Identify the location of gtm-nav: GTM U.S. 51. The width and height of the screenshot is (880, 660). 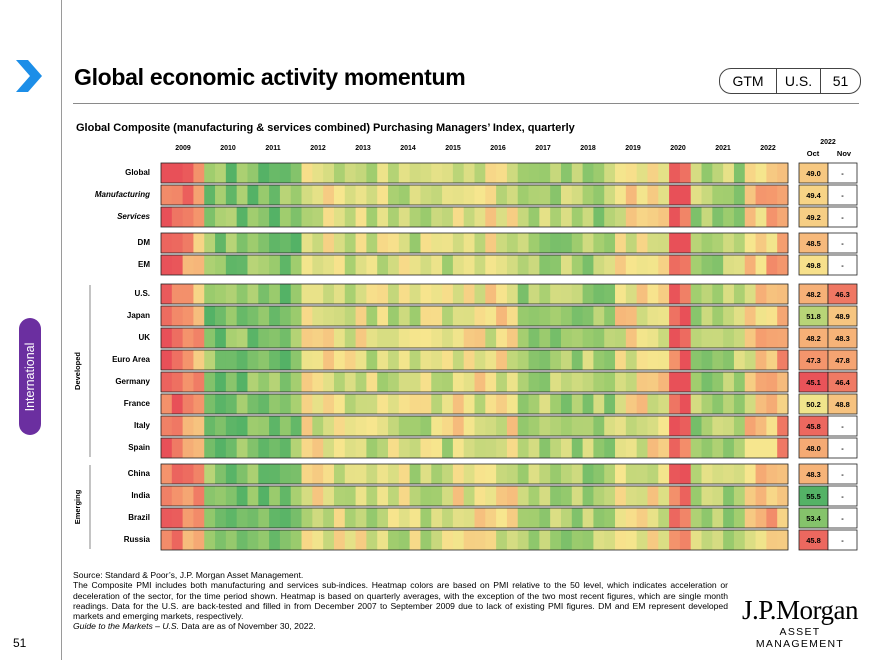
(790, 81).